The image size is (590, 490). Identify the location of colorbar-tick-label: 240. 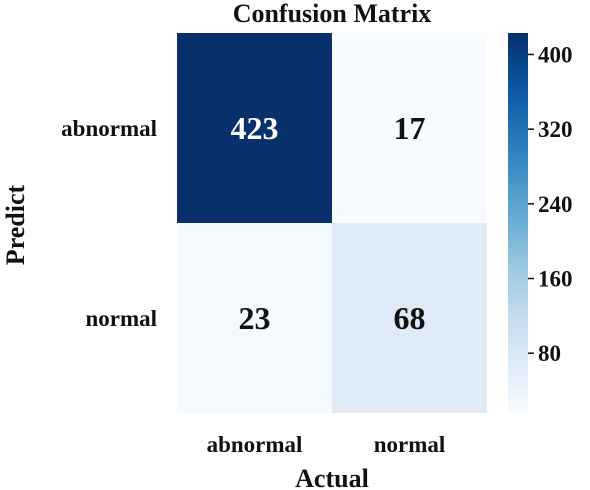
(555, 204).